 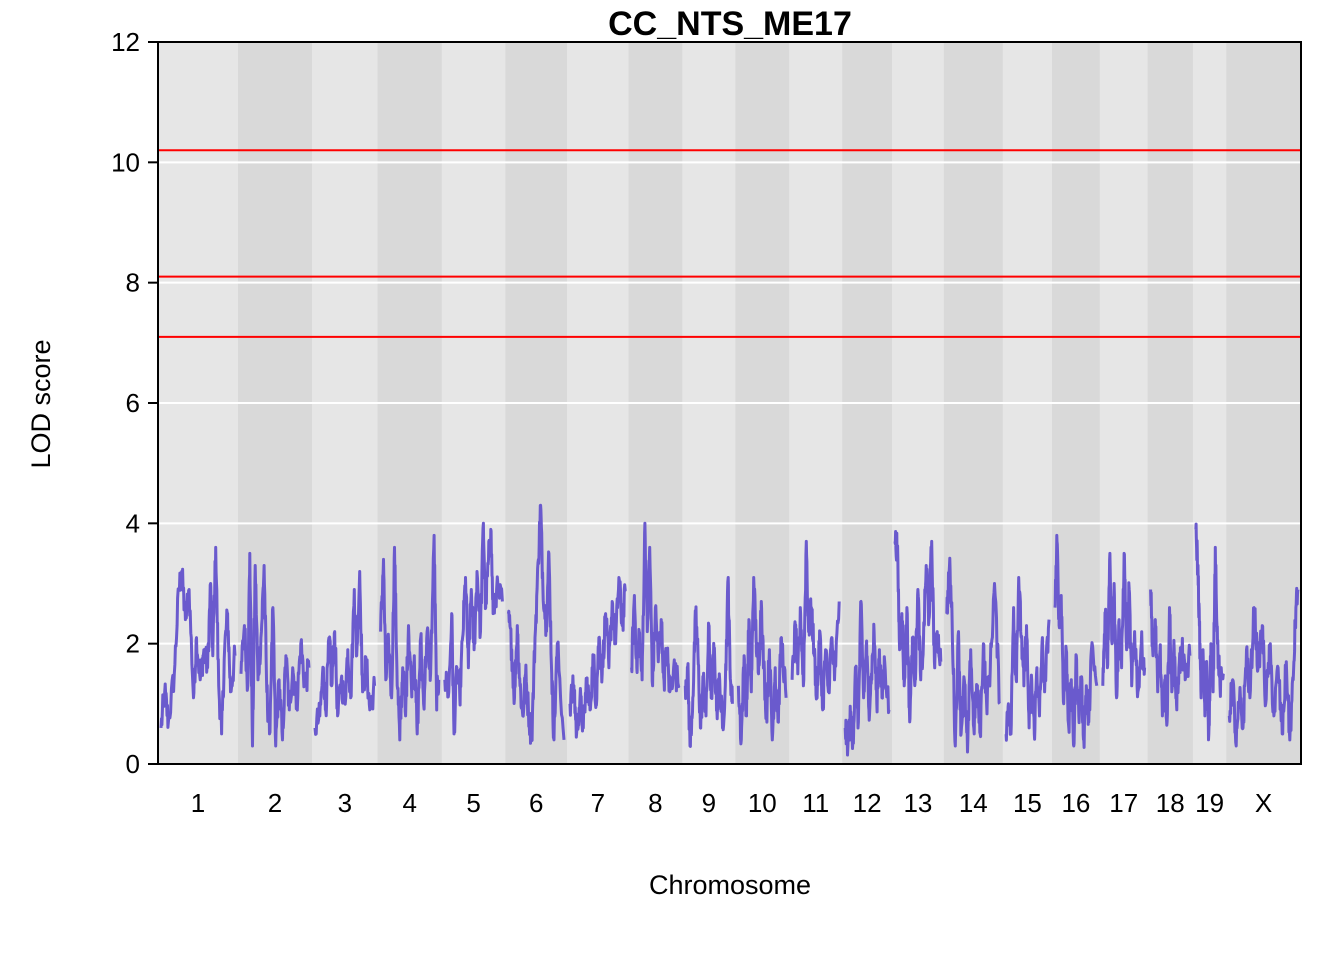 What do you see at coordinates (125, 42) in the screenshot?
I see `y-tick-label-12: 12` at bounding box center [125, 42].